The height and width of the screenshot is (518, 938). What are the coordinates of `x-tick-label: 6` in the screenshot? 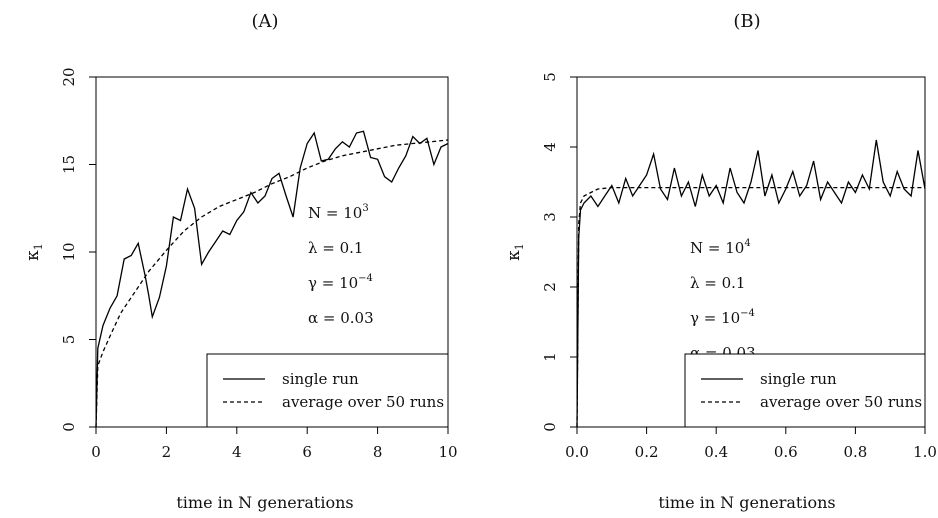 It's located at (307, 452).